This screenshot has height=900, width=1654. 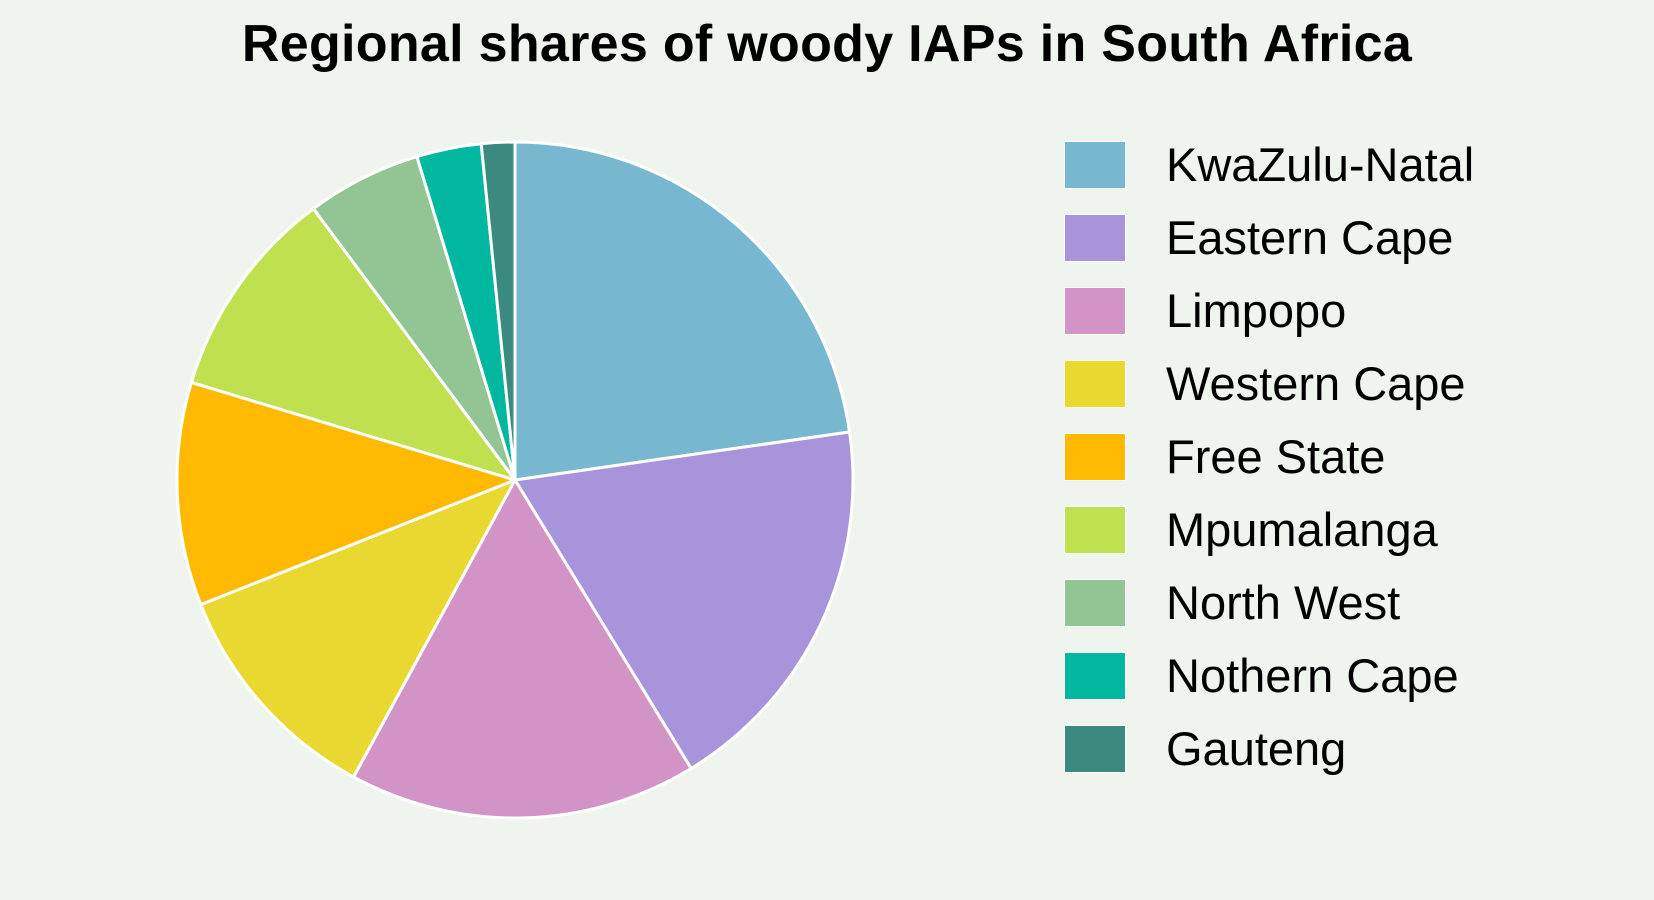 I want to click on legend-label: Mpumalanga, so click(x=1302, y=529).